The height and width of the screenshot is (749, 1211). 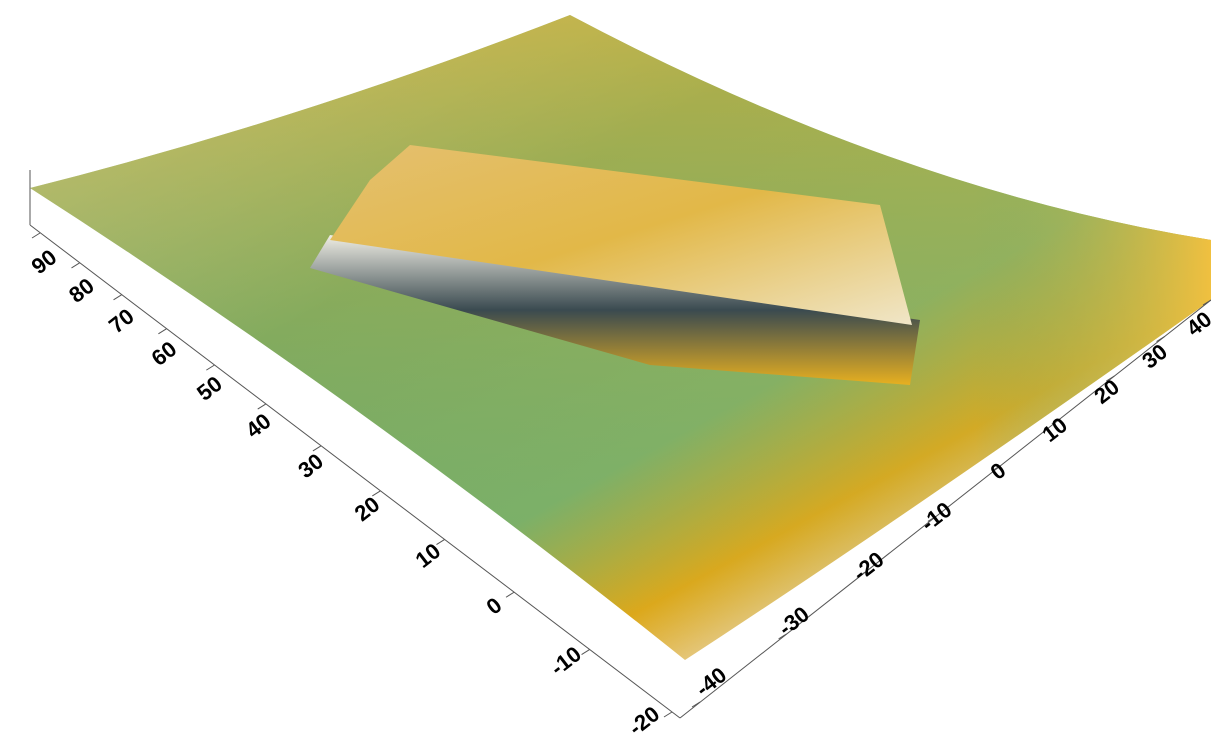 I want to click on x-tick-label: -10, so click(x=936, y=516).